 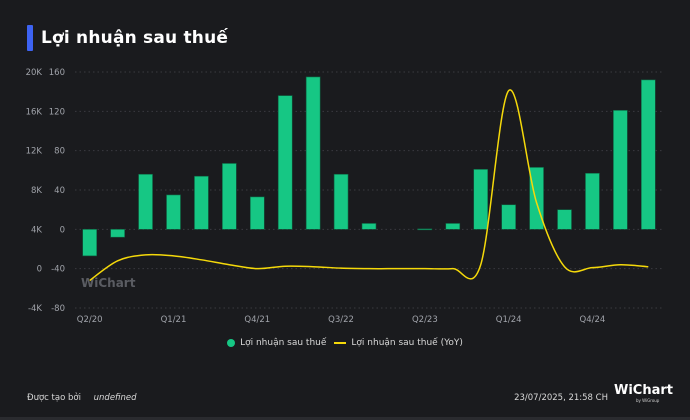 I want to click on legend-item-bar: Lợi nhuận sau thuế, so click(x=276, y=343).